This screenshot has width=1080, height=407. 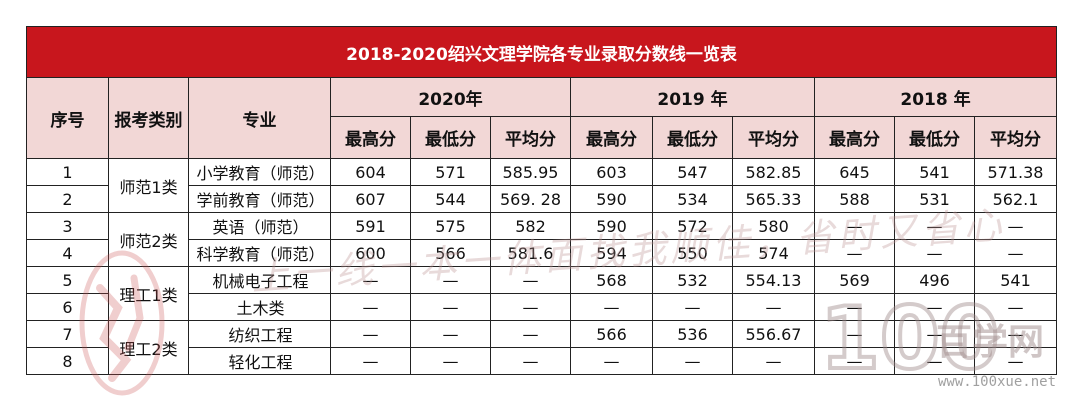 What do you see at coordinates (67, 172) in the screenshot?
I see `row-index: 1` at bounding box center [67, 172].